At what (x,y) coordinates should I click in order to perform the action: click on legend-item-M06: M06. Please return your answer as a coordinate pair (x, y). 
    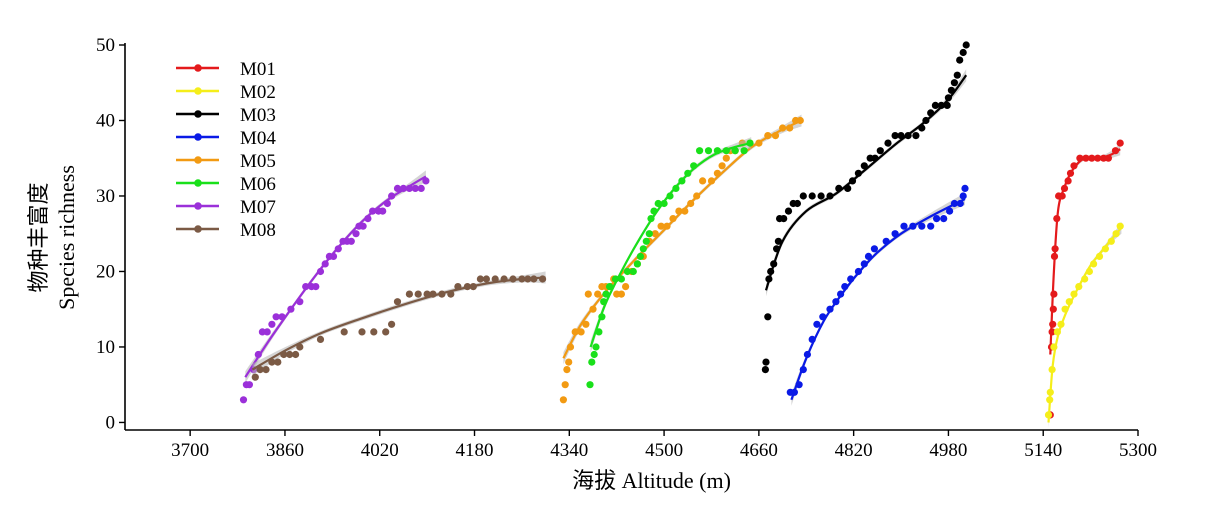
    Looking at the image, I should click on (226, 184).